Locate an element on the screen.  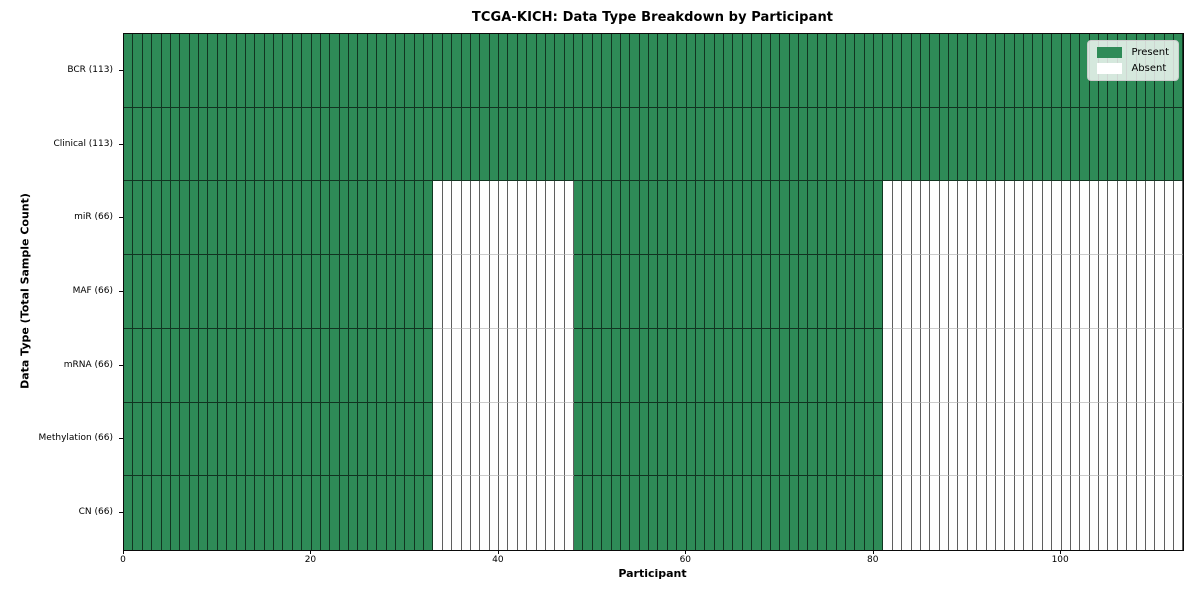
legend-swatch-present-icon is located at coordinates (1110, 52).